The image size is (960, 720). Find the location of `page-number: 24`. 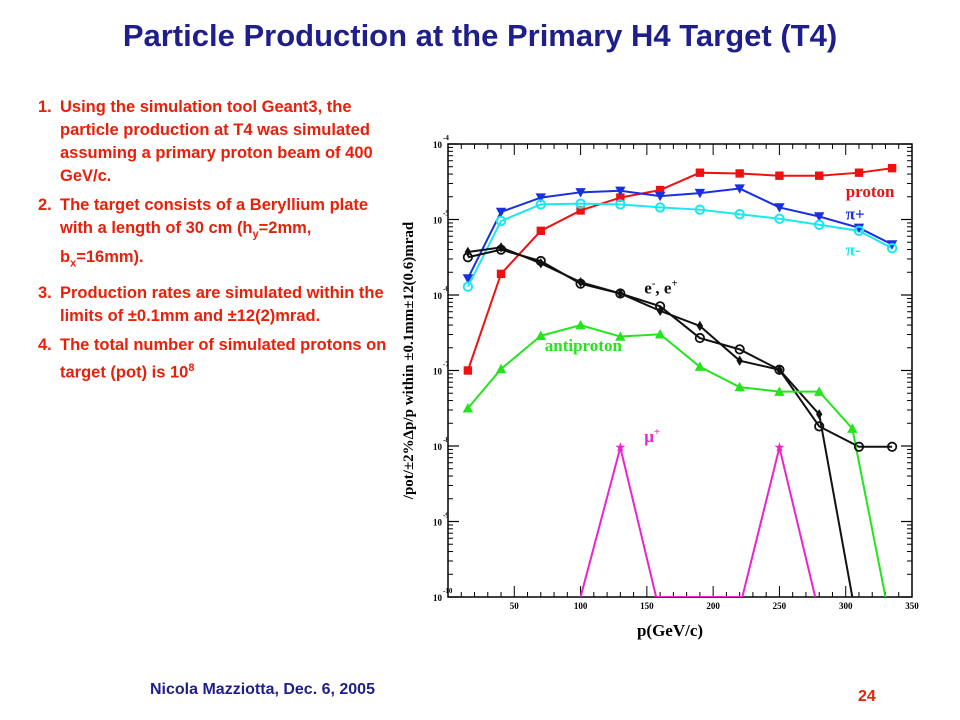

page-number: 24 is located at coordinates (867, 696).